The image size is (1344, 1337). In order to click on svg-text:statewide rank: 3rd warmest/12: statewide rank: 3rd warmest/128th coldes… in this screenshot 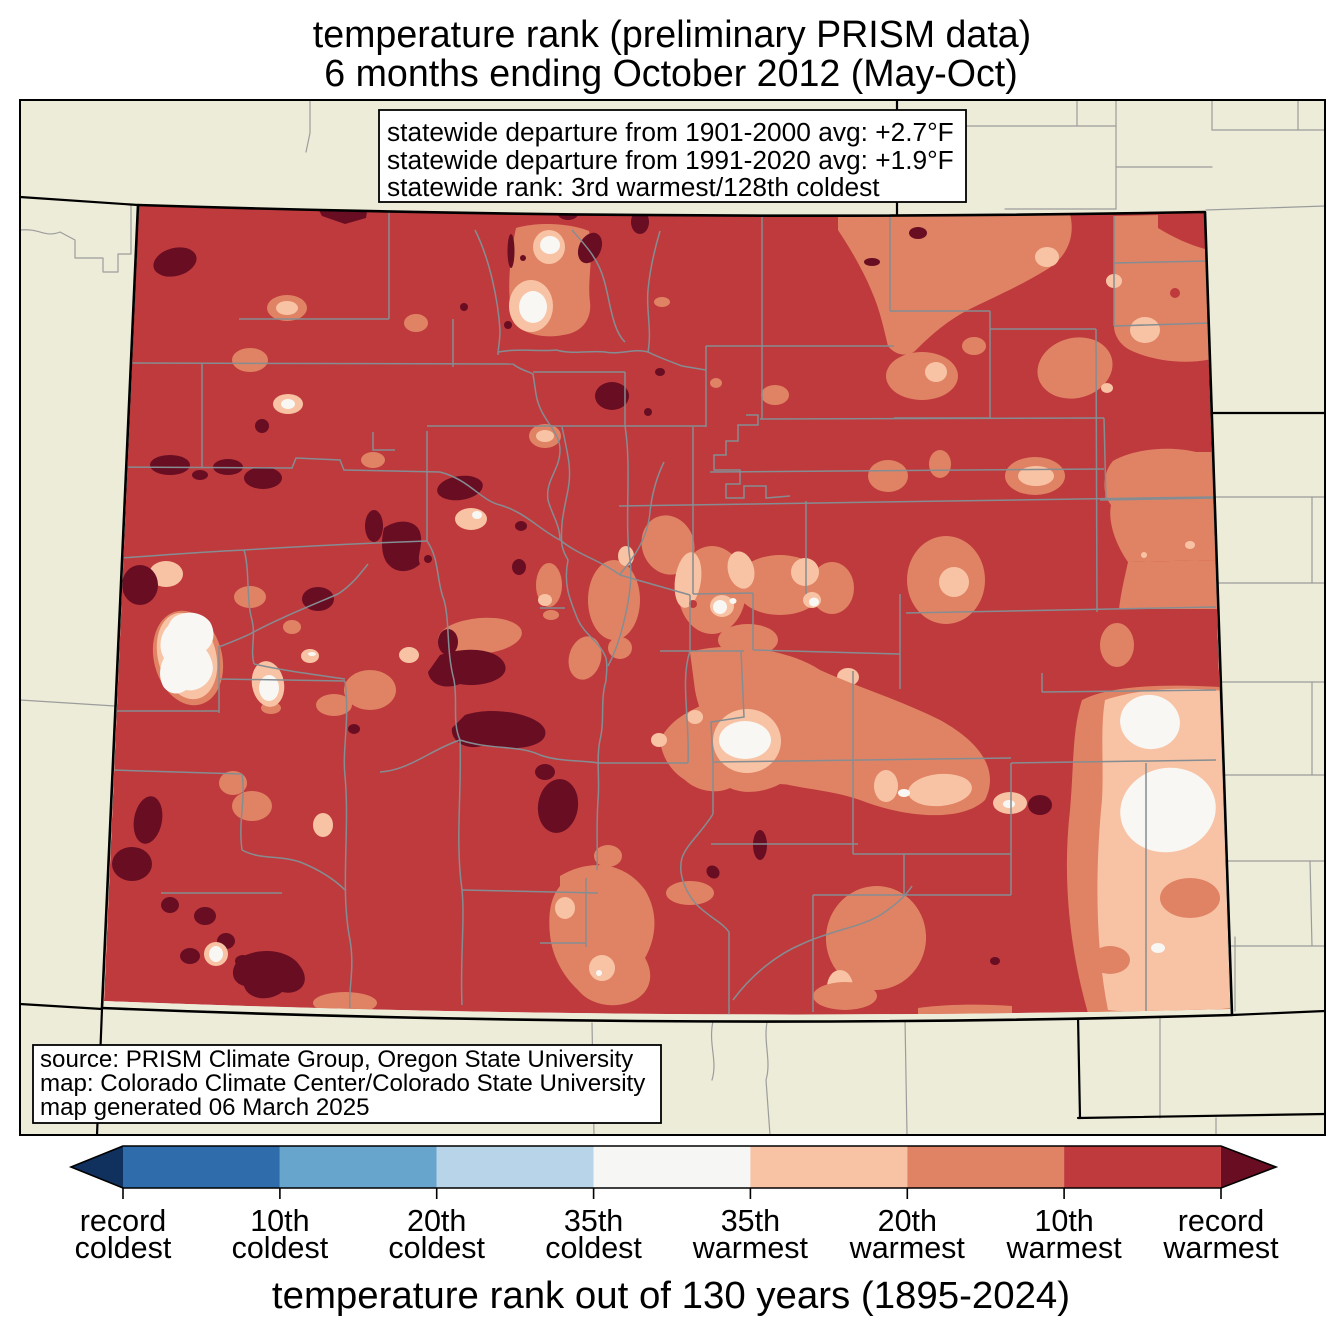, I will do `click(633, 187)`.